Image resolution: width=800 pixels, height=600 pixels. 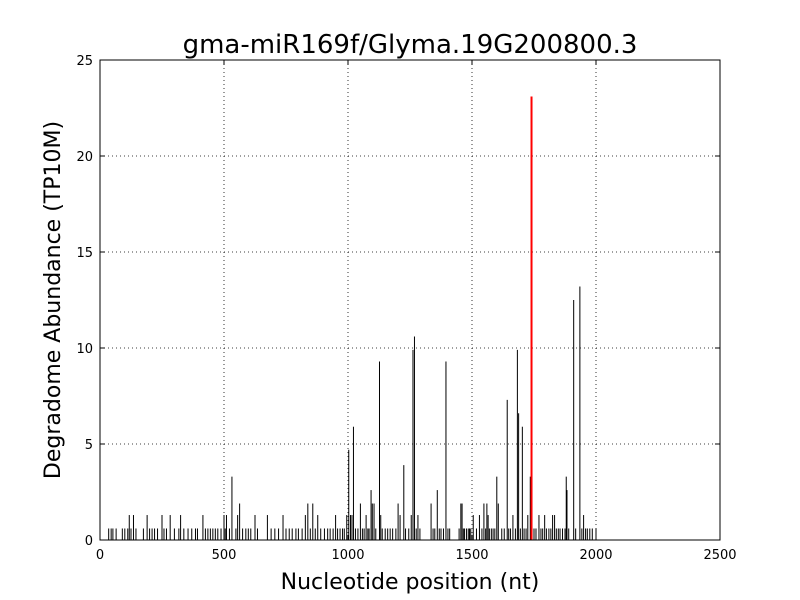 I want to click on x-axis-label: Nucleotide position (nt), so click(x=410, y=582).